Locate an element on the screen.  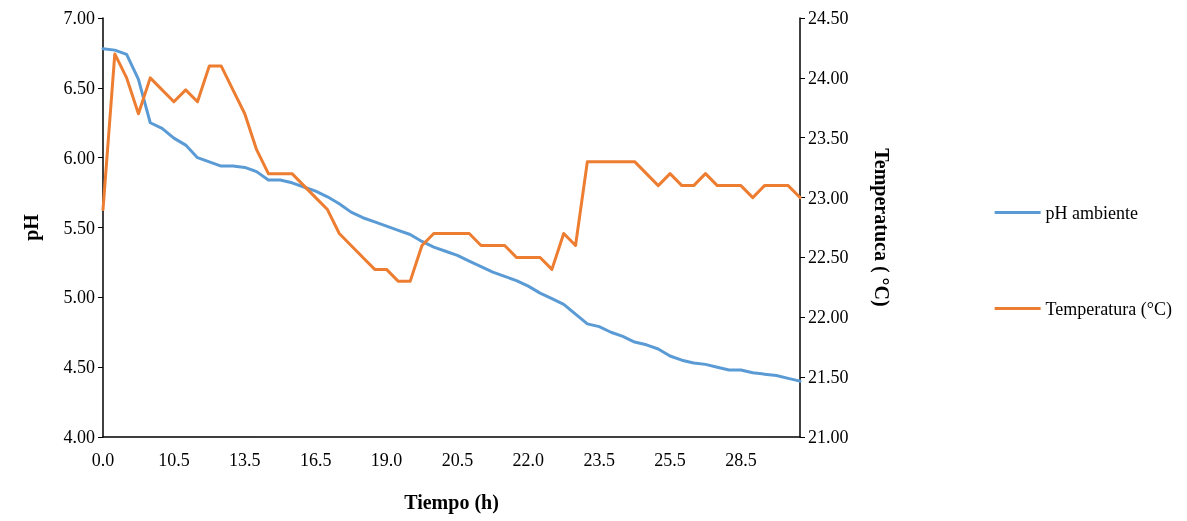
x-tick-label: 28.5 is located at coordinates (741, 460).